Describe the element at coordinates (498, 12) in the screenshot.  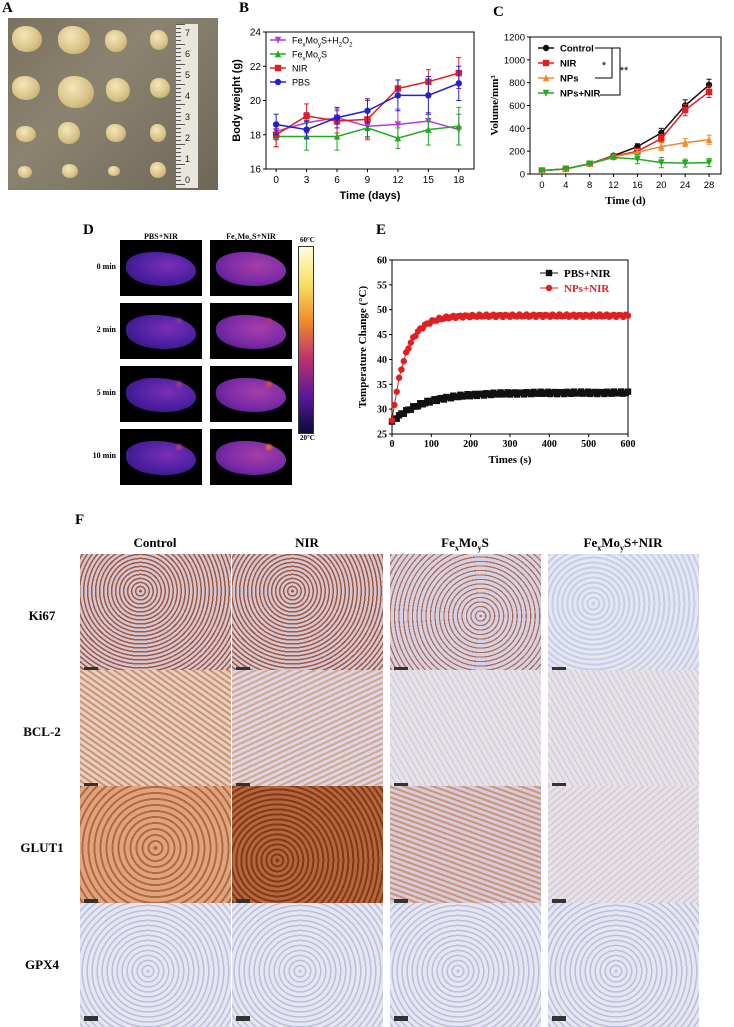
I see `panel-label-c: C` at that location.